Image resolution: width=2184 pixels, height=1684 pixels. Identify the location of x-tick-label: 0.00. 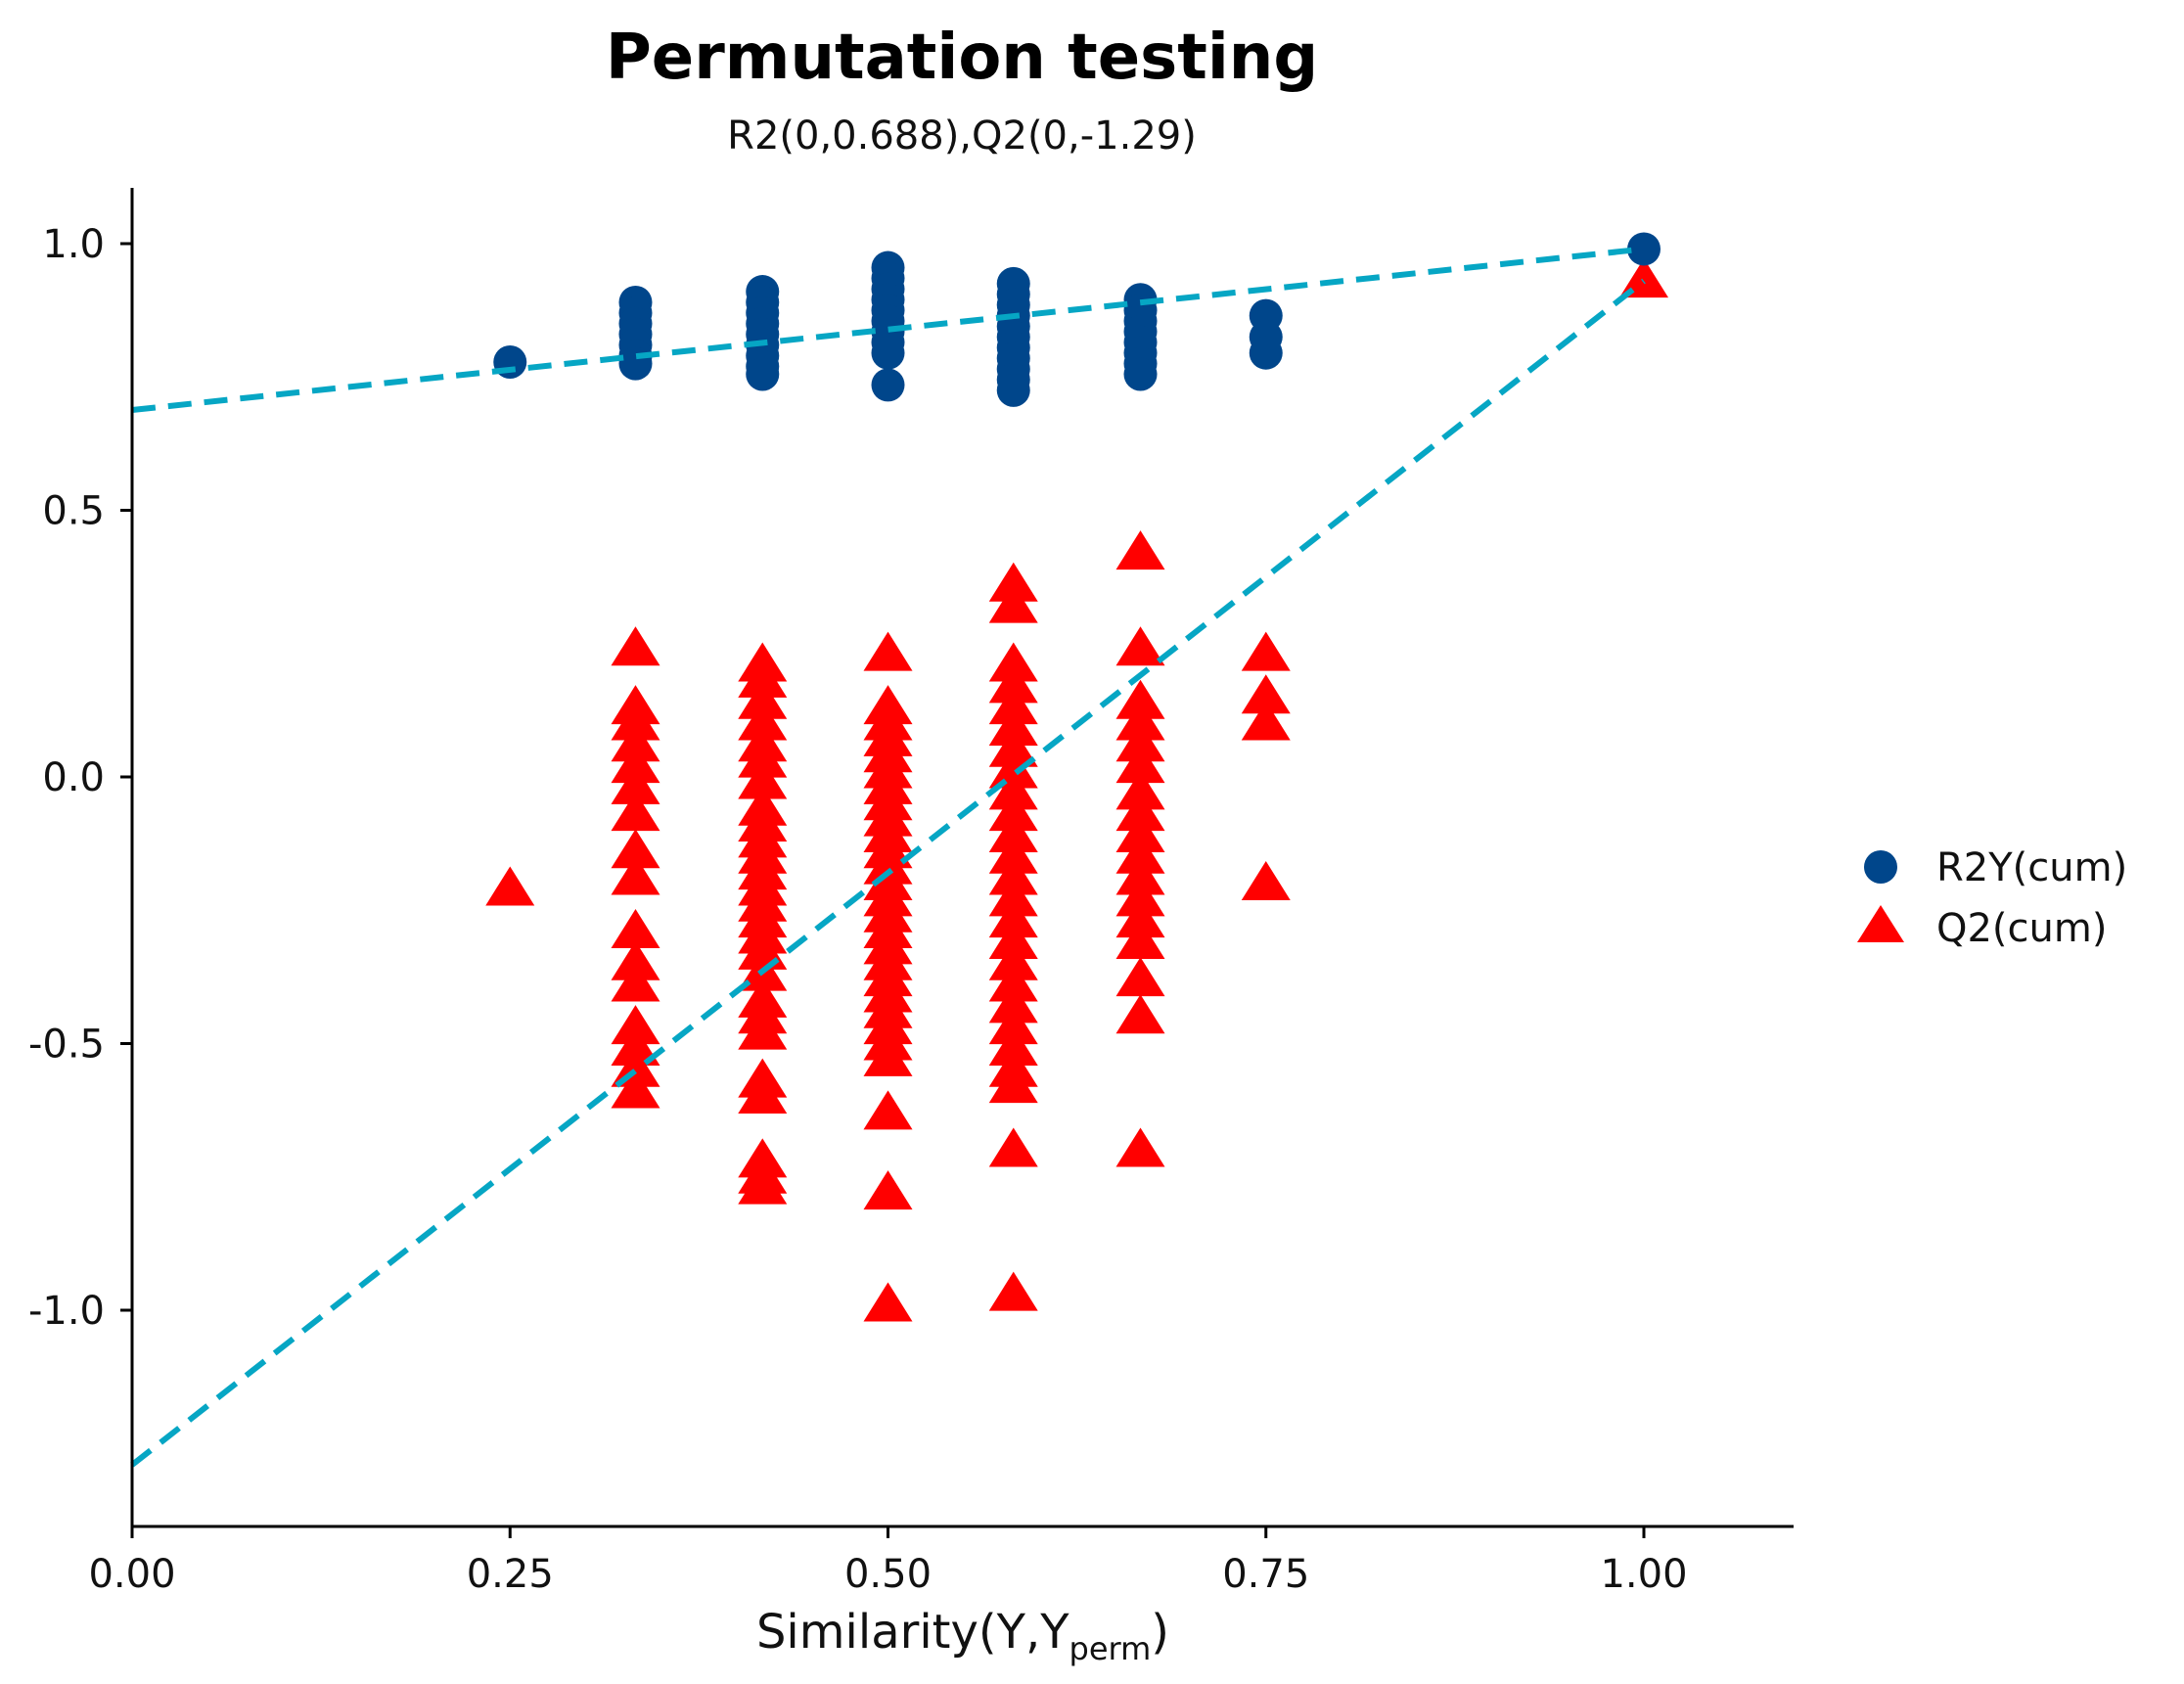
(131, 1574).